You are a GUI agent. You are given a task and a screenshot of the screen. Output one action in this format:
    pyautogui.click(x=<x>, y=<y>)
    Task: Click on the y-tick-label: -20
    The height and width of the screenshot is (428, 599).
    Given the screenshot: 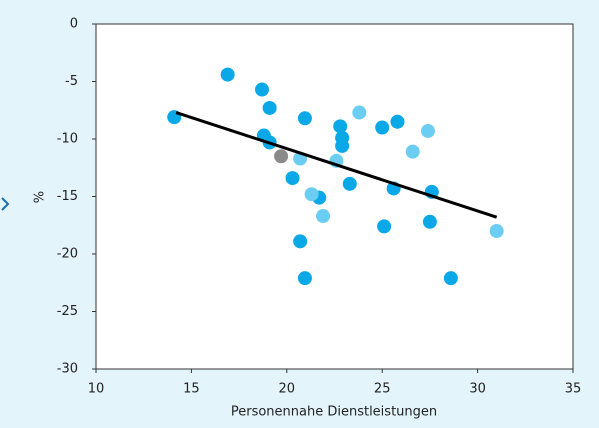 What is the action you would take?
    pyautogui.click(x=67, y=254)
    